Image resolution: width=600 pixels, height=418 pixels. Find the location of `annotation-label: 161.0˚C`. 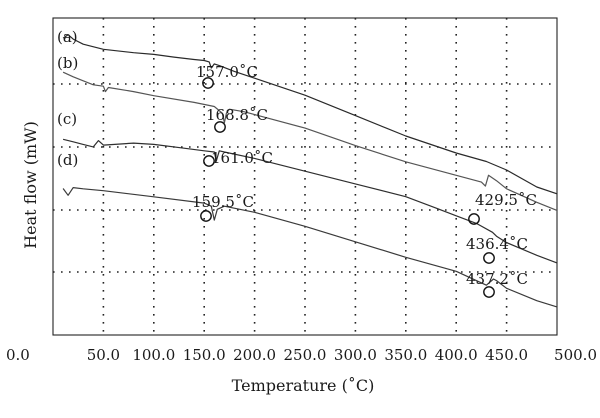

annotation-label: 161.0˚C is located at coordinates (242, 158).